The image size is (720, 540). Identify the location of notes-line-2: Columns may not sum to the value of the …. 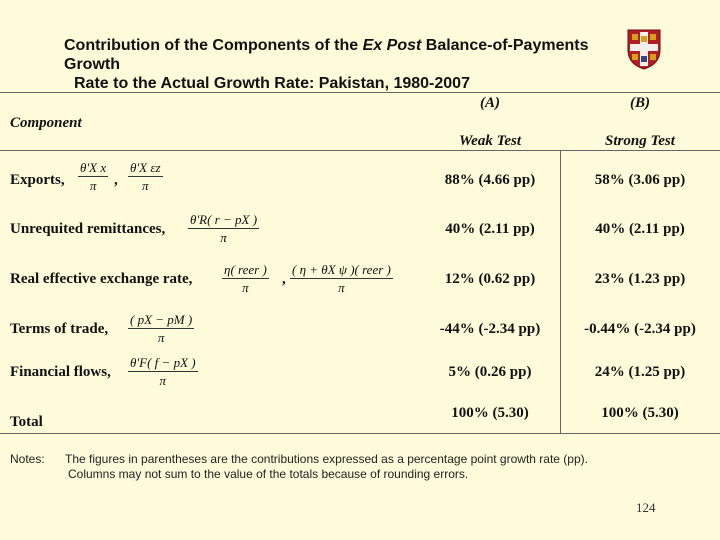
(268, 474).